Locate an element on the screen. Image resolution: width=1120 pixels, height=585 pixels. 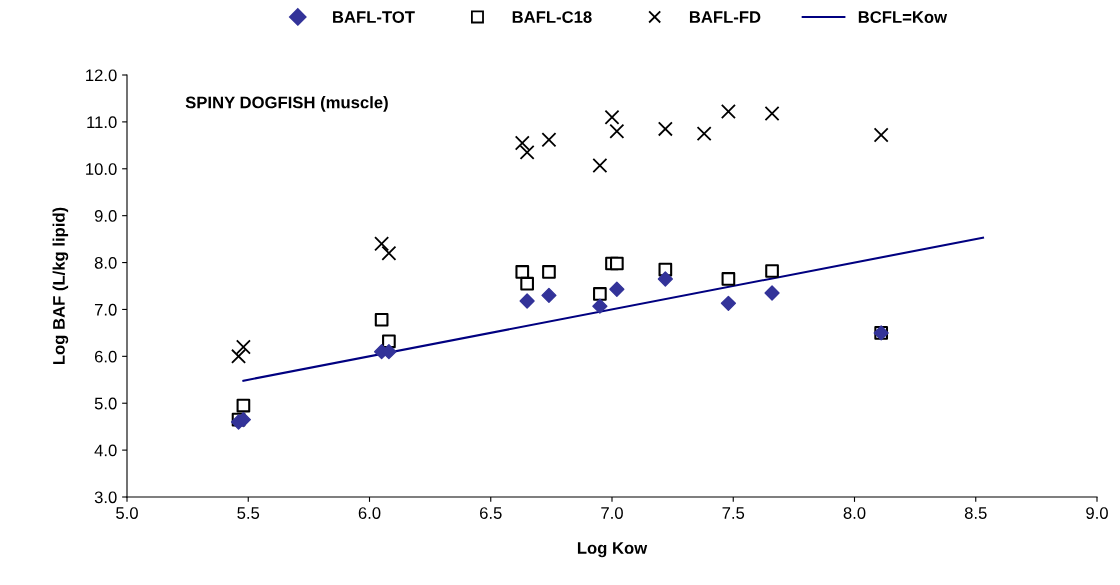
y-tick-label: 5.0 is located at coordinates (105, 403).